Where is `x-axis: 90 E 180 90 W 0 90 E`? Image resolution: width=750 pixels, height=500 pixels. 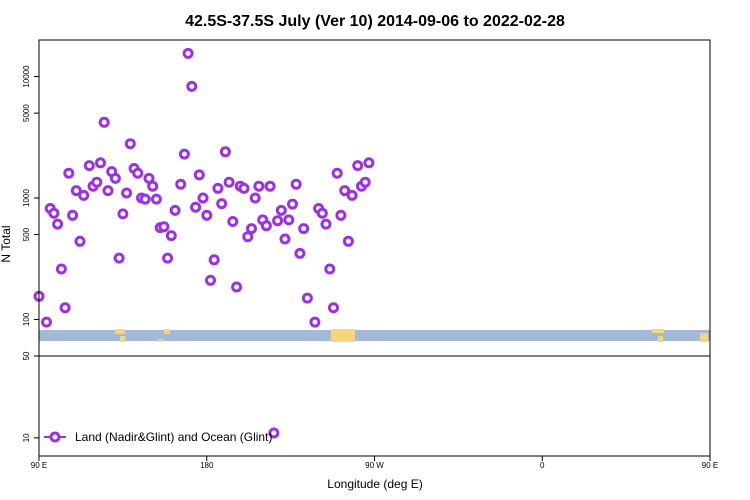 x-axis: 90 E 180 90 W 0 90 E is located at coordinates (374, 463).